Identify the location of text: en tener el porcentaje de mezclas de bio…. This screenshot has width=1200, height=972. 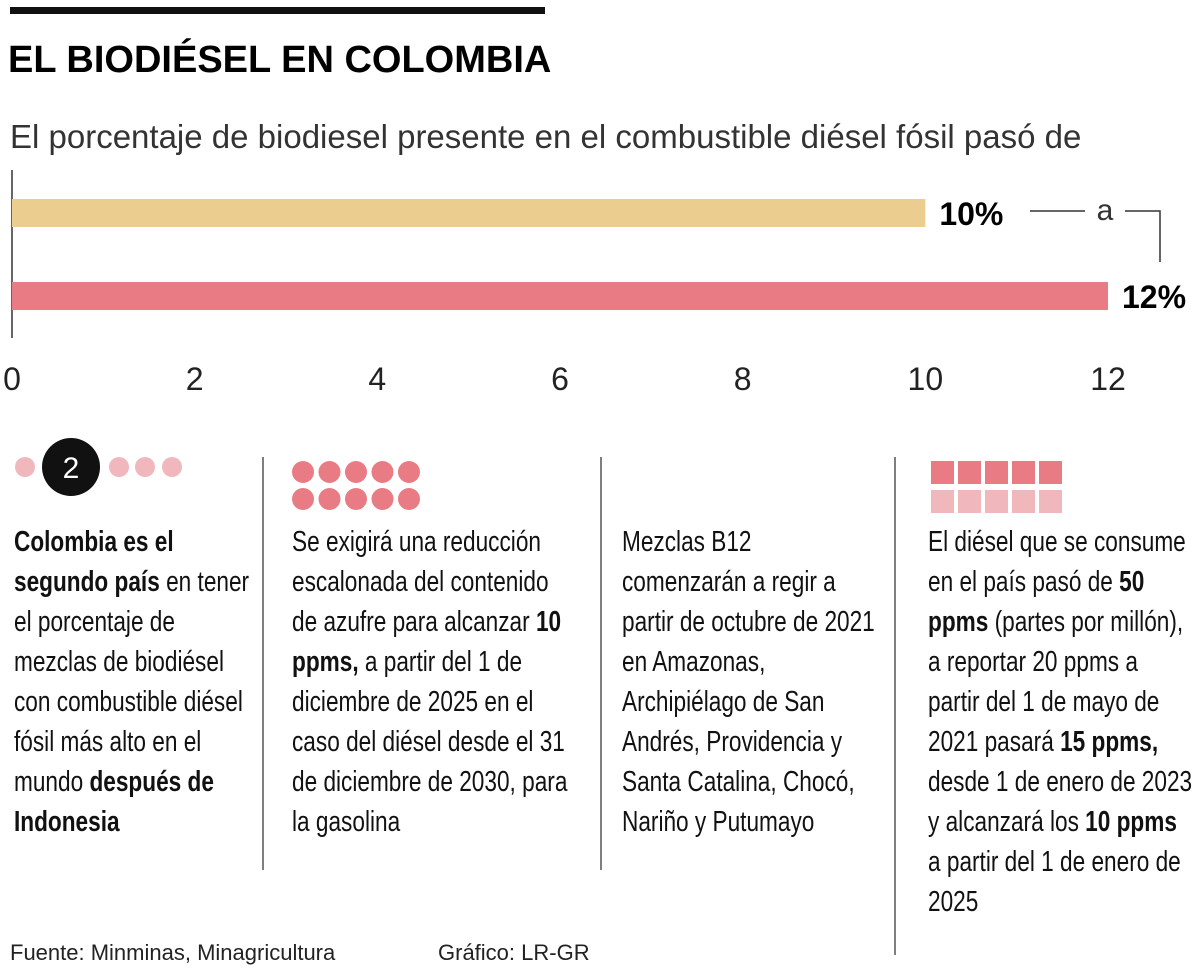
(132, 682).